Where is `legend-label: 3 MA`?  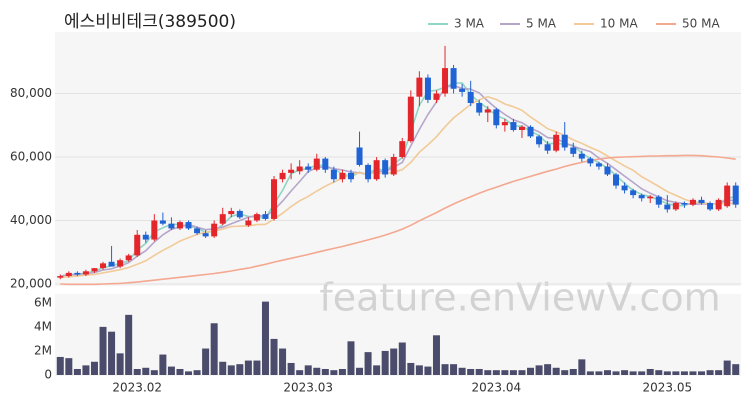
legend-label: 3 MA is located at coordinates (469, 24).